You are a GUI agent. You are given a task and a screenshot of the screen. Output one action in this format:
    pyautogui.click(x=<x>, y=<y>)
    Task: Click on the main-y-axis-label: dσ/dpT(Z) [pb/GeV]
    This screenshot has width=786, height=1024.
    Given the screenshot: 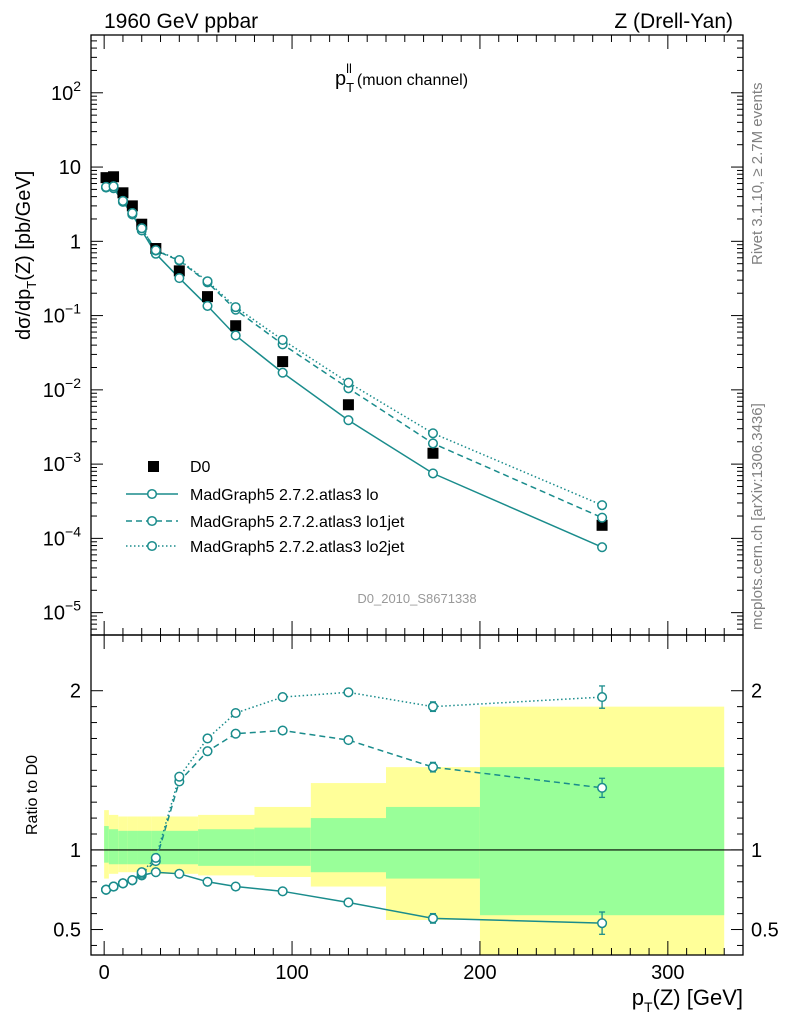 What is the action you would take?
    pyautogui.click(x=26, y=255)
    